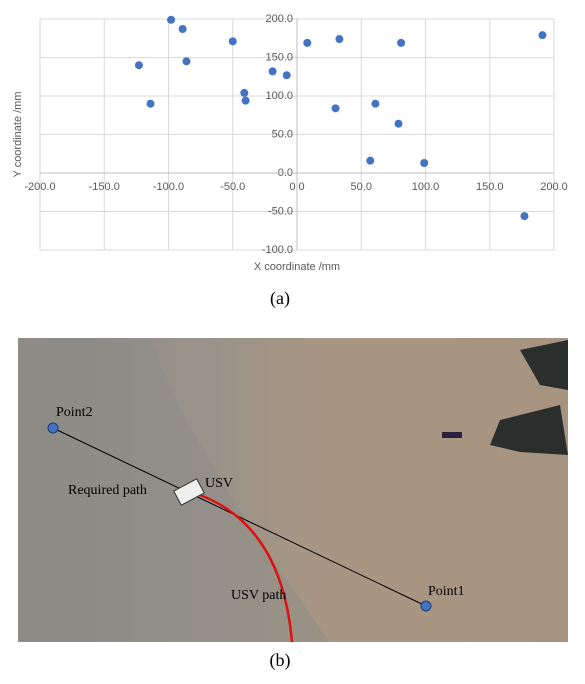 Image resolution: width=585 pixels, height=684 pixels. I want to click on point1-label: Point1, so click(446, 591).